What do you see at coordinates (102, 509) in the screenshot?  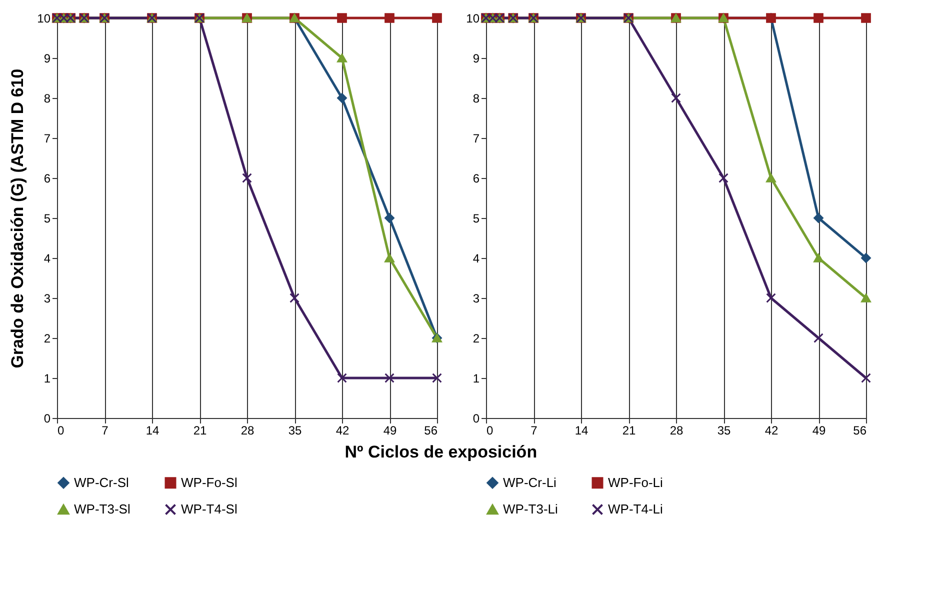 I see `legend-label: WP-T3-Sl` at bounding box center [102, 509].